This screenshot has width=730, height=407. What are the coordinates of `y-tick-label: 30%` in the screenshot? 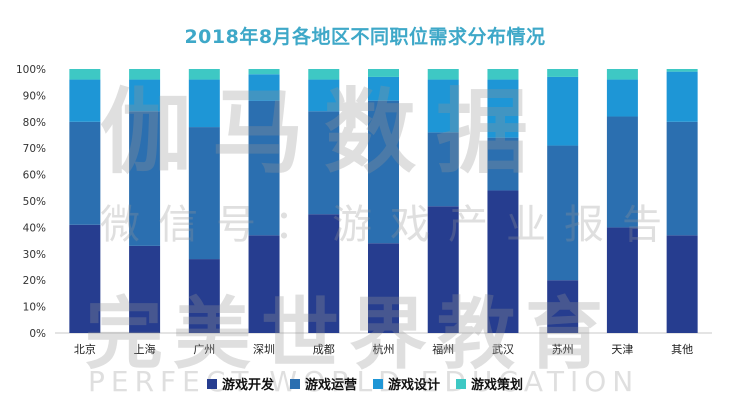 It's located at (34, 255).